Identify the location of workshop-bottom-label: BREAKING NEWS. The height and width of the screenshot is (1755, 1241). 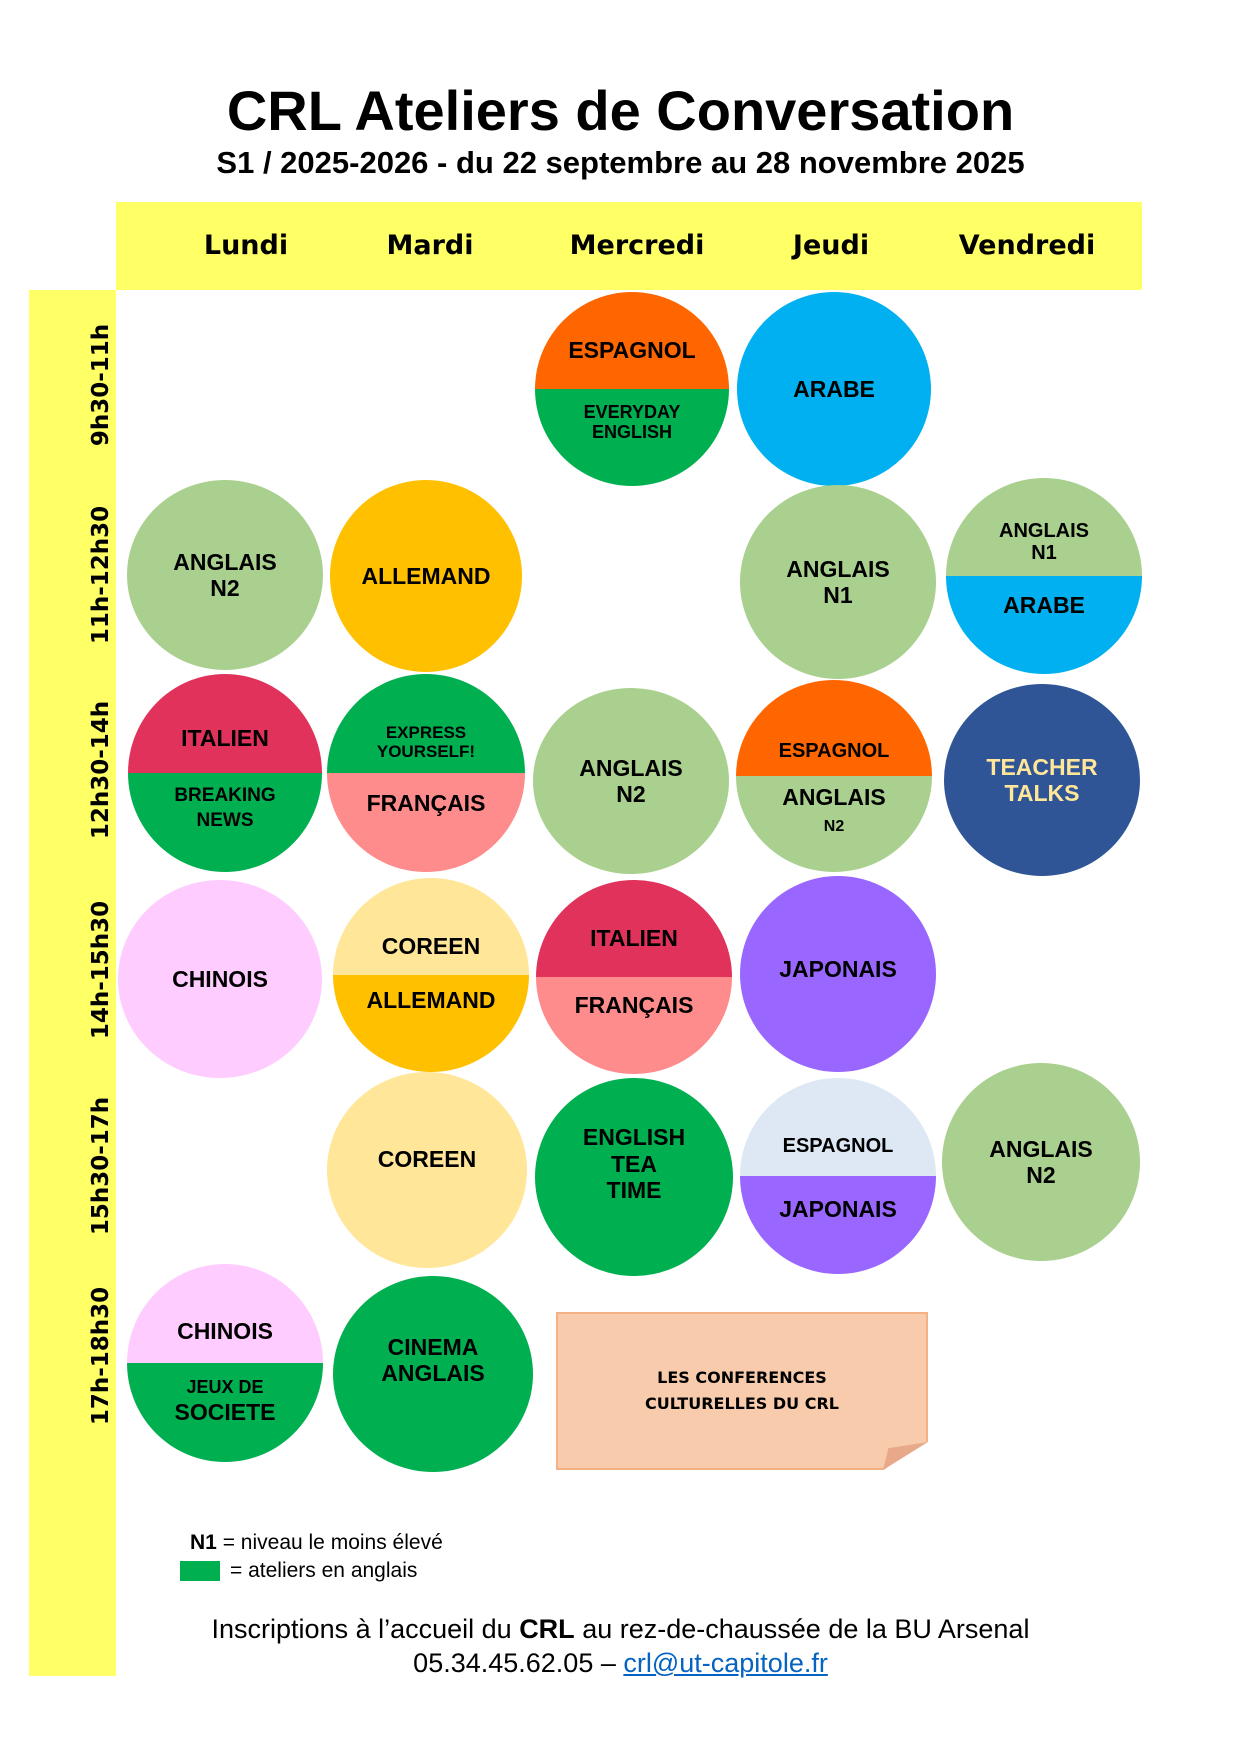
(225, 807).